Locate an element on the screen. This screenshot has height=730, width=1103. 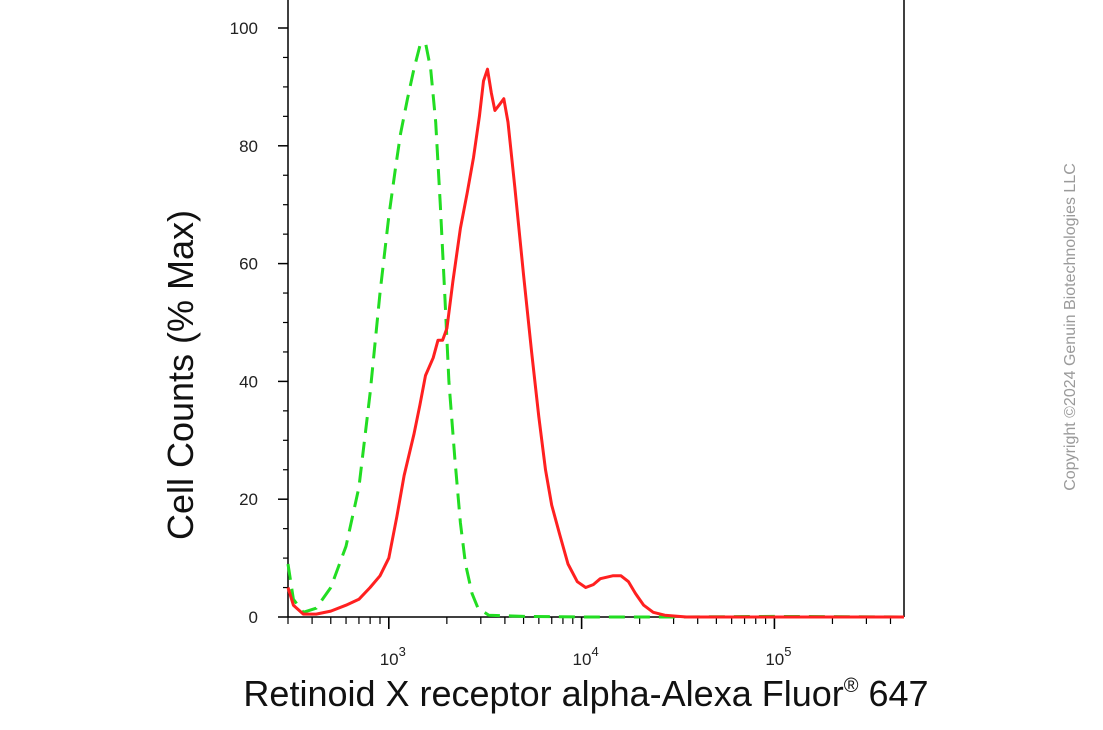
y-tick-label: 20 is located at coordinates (248, 499).